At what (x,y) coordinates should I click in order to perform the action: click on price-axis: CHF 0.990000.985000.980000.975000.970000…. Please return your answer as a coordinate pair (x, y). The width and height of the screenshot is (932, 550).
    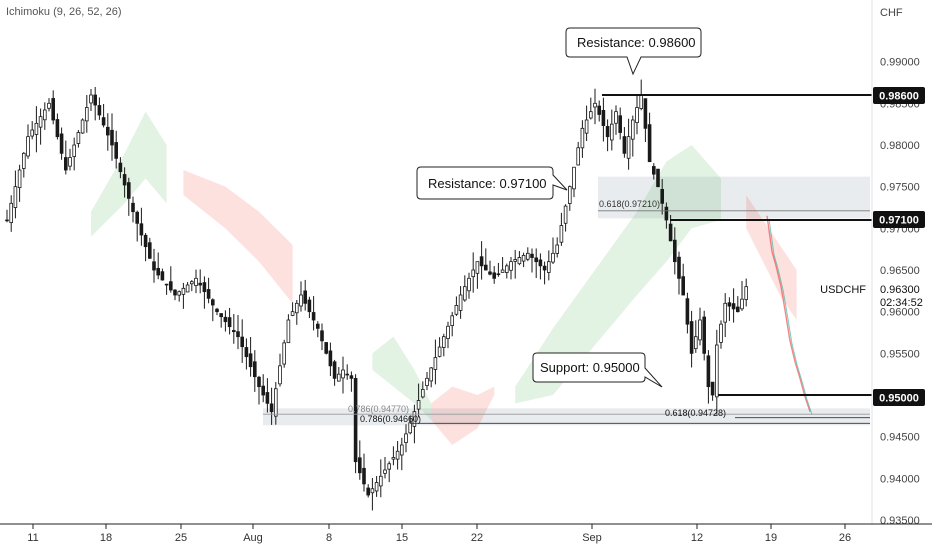
    Looking at the image, I should click on (895, 263).